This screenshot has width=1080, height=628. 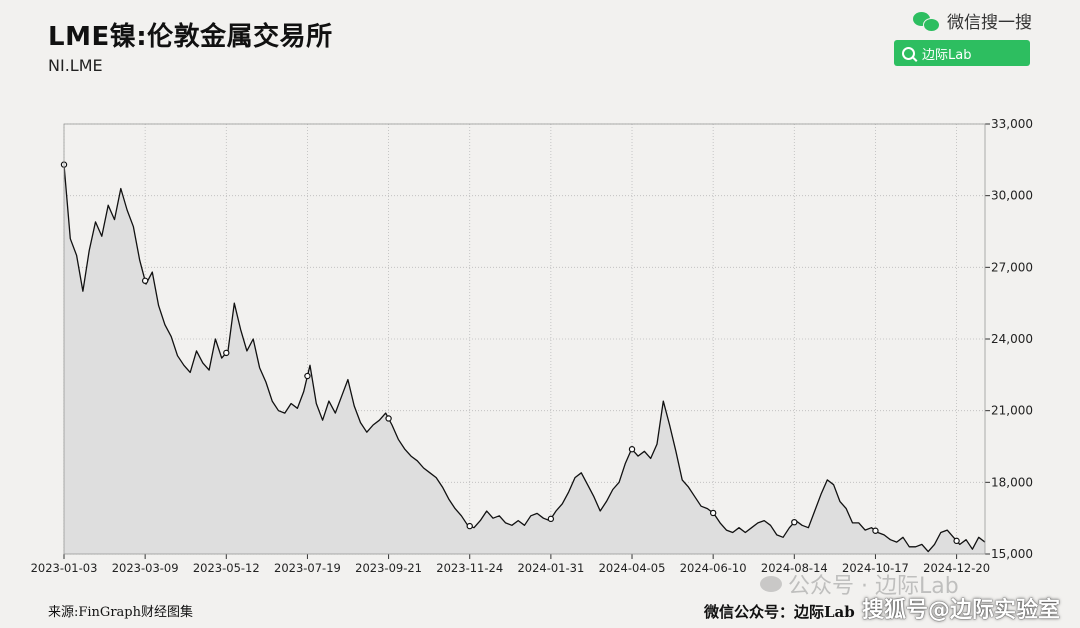 I want to click on x-tick-label: 2023-05-12, so click(x=226, y=568).